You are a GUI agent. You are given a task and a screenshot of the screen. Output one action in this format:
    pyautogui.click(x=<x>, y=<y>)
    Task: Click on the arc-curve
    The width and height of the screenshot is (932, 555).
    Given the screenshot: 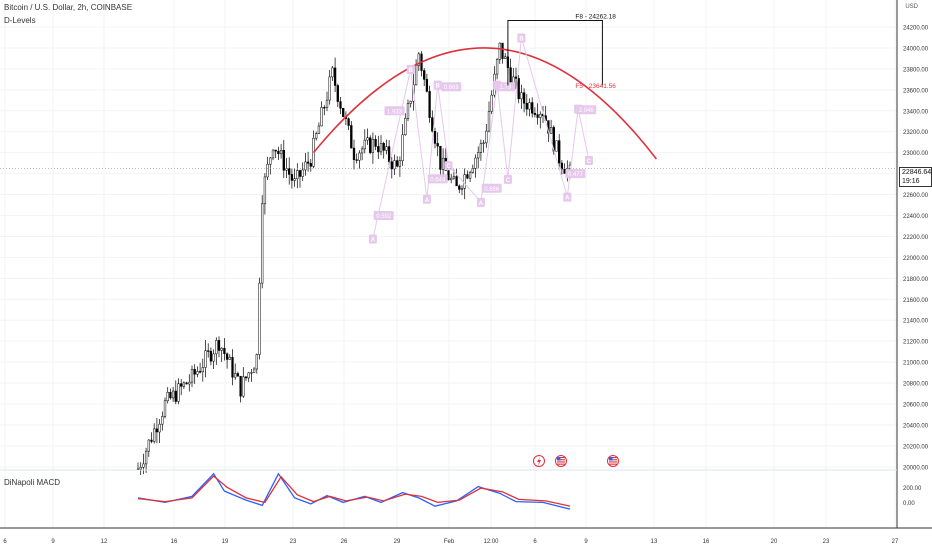 What is the action you would take?
    pyautogui.click(x=485, y=103)
    